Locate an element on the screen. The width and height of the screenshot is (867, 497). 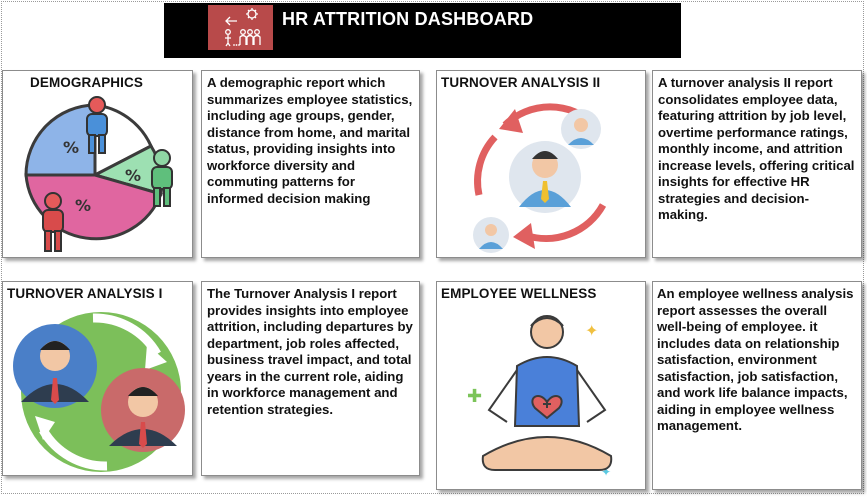
dashboard-header: HR ATTRITION DASHBOARD is located at coordinates (422, 30).